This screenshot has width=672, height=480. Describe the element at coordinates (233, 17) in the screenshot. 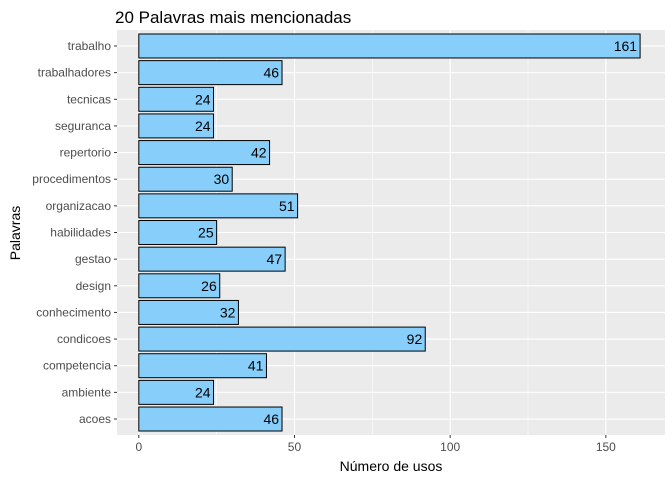

I see `chart-title: 20 Palavras mais mencionadas` at that location.